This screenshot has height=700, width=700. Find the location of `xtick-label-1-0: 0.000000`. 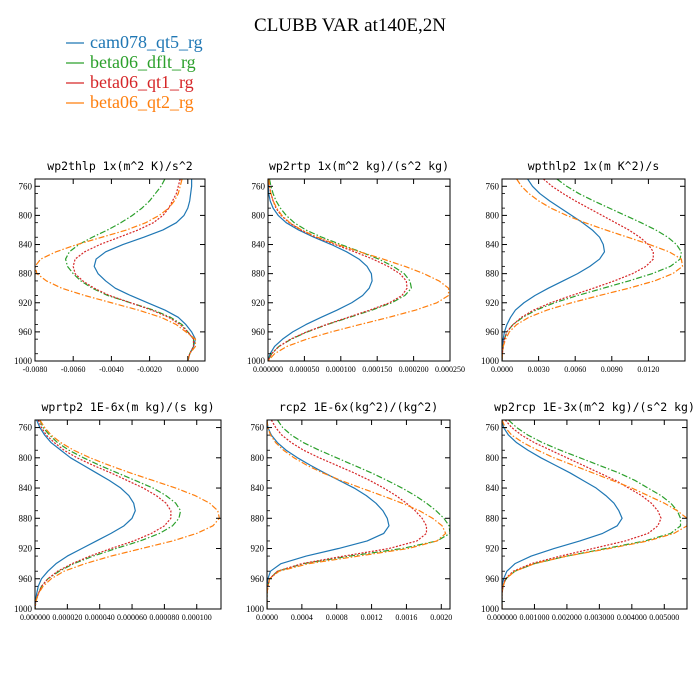

xtick-label-1-0: 0.000000 is located at coordinates (268, 369).